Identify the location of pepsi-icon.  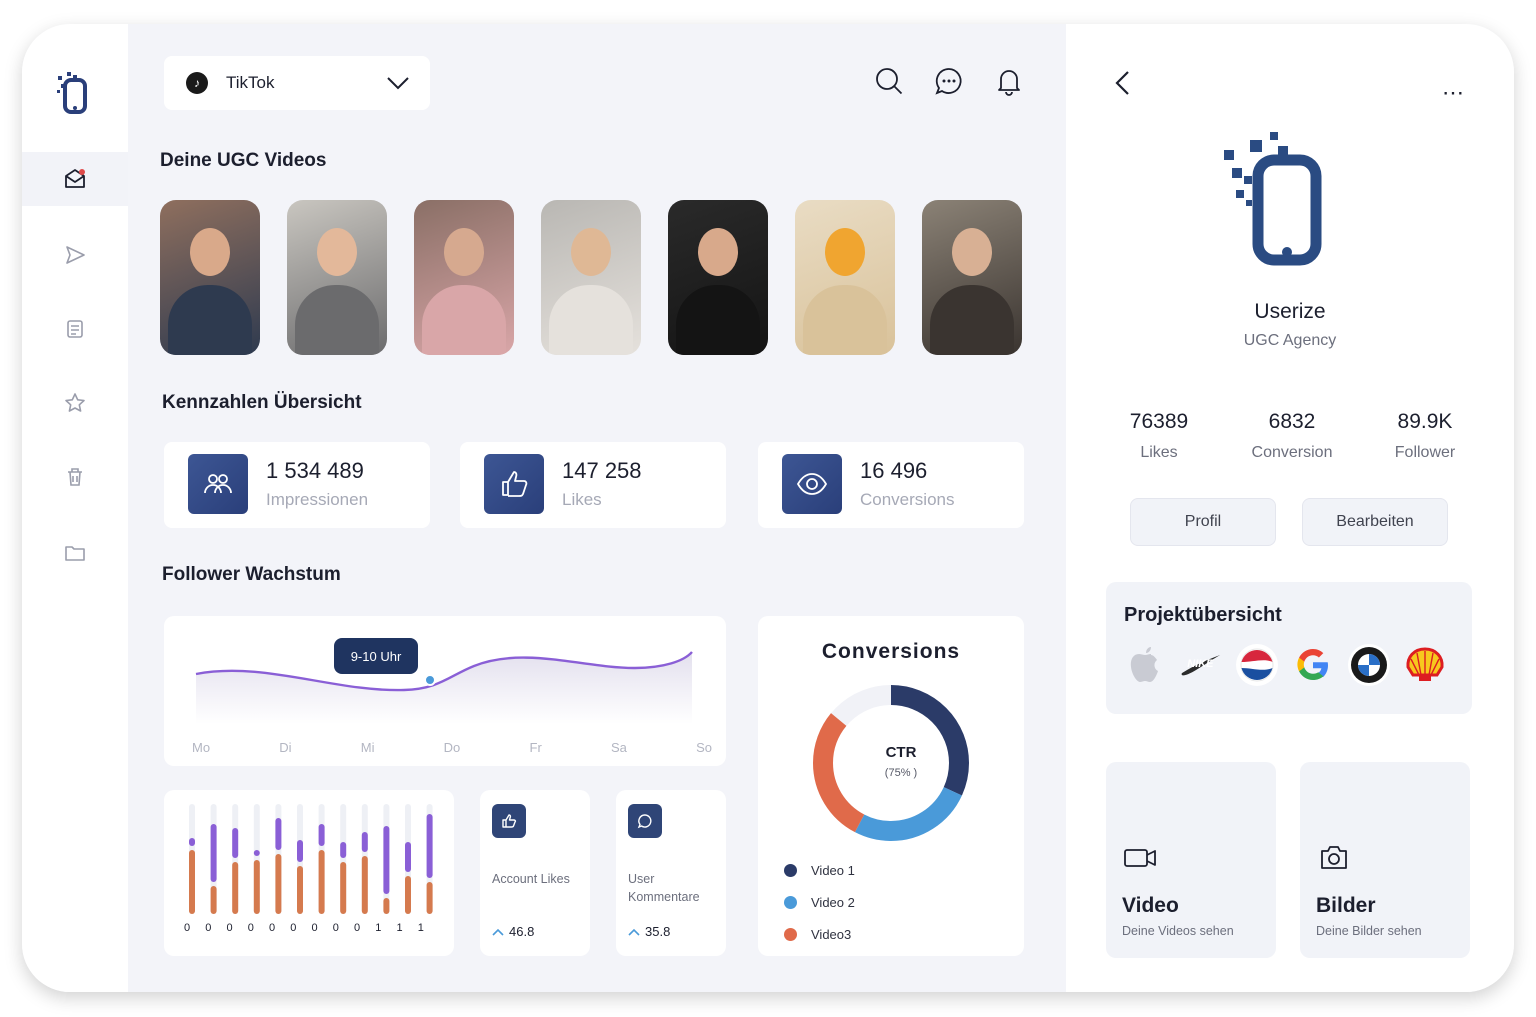
(1257, 665).